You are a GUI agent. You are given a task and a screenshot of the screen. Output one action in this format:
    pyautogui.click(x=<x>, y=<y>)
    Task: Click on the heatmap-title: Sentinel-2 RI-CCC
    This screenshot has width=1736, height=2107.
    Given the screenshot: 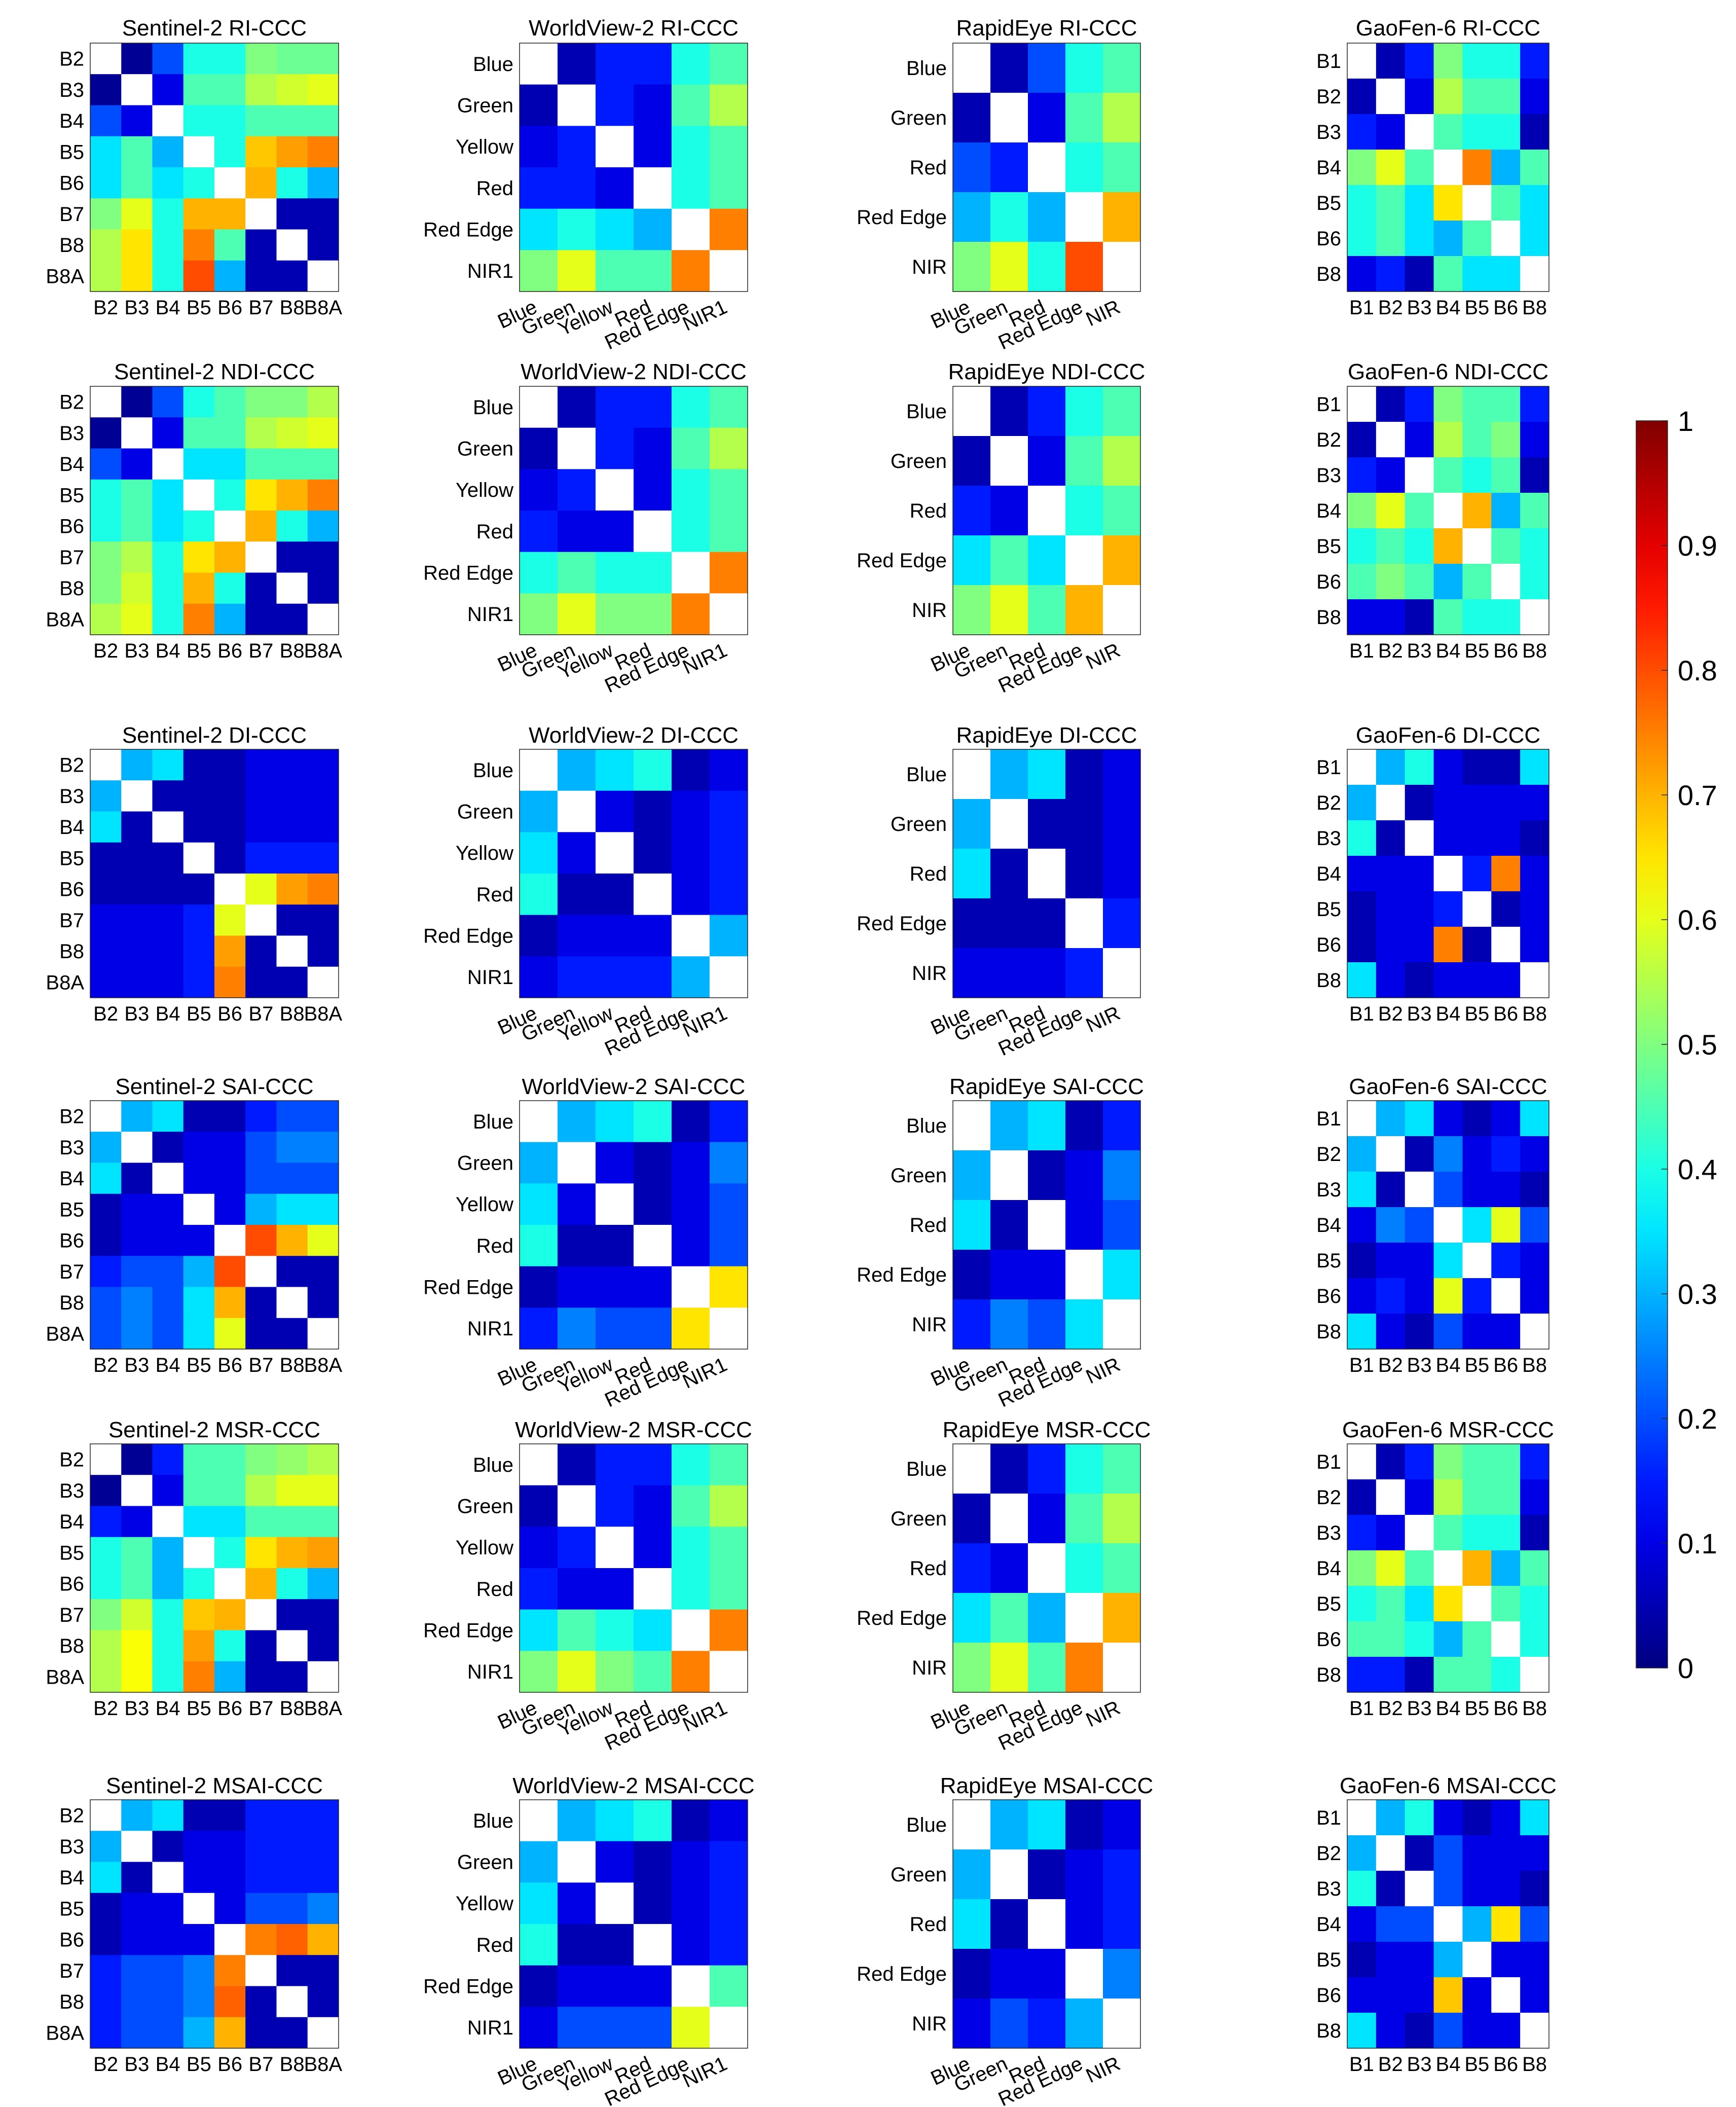 What is the action you would take?
    pyautogui.click(x=214, y=28)
    